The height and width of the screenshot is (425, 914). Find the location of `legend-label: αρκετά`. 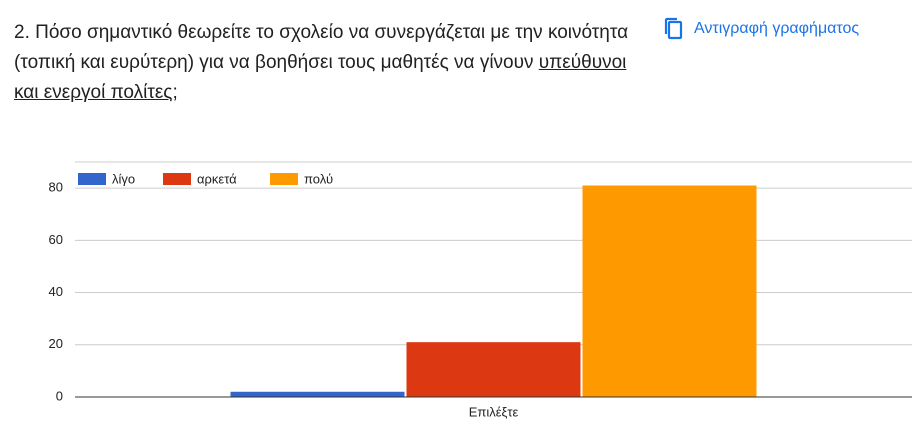

legend-label: αρκετά is located at coordinates (217, 178).